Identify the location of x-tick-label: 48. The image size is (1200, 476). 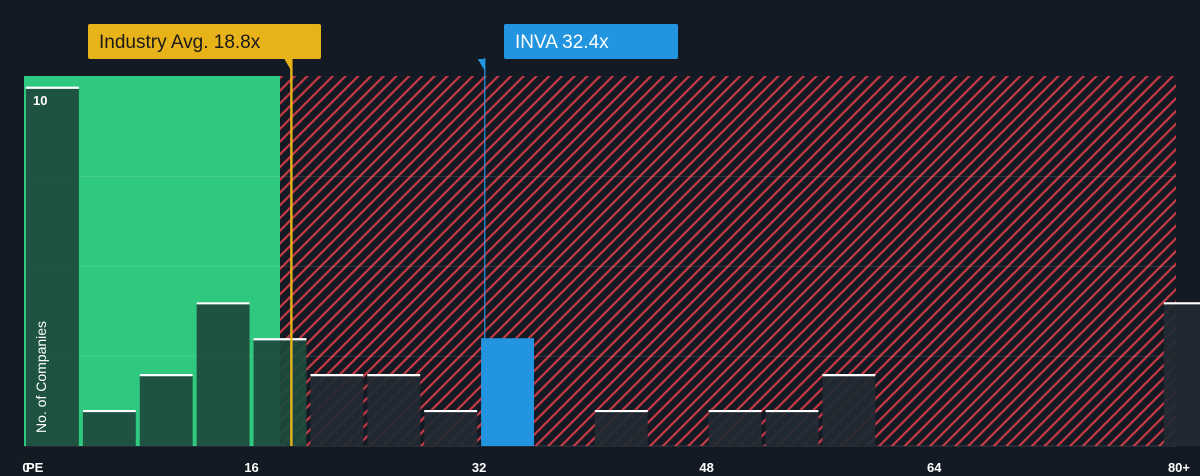
(706, 467).